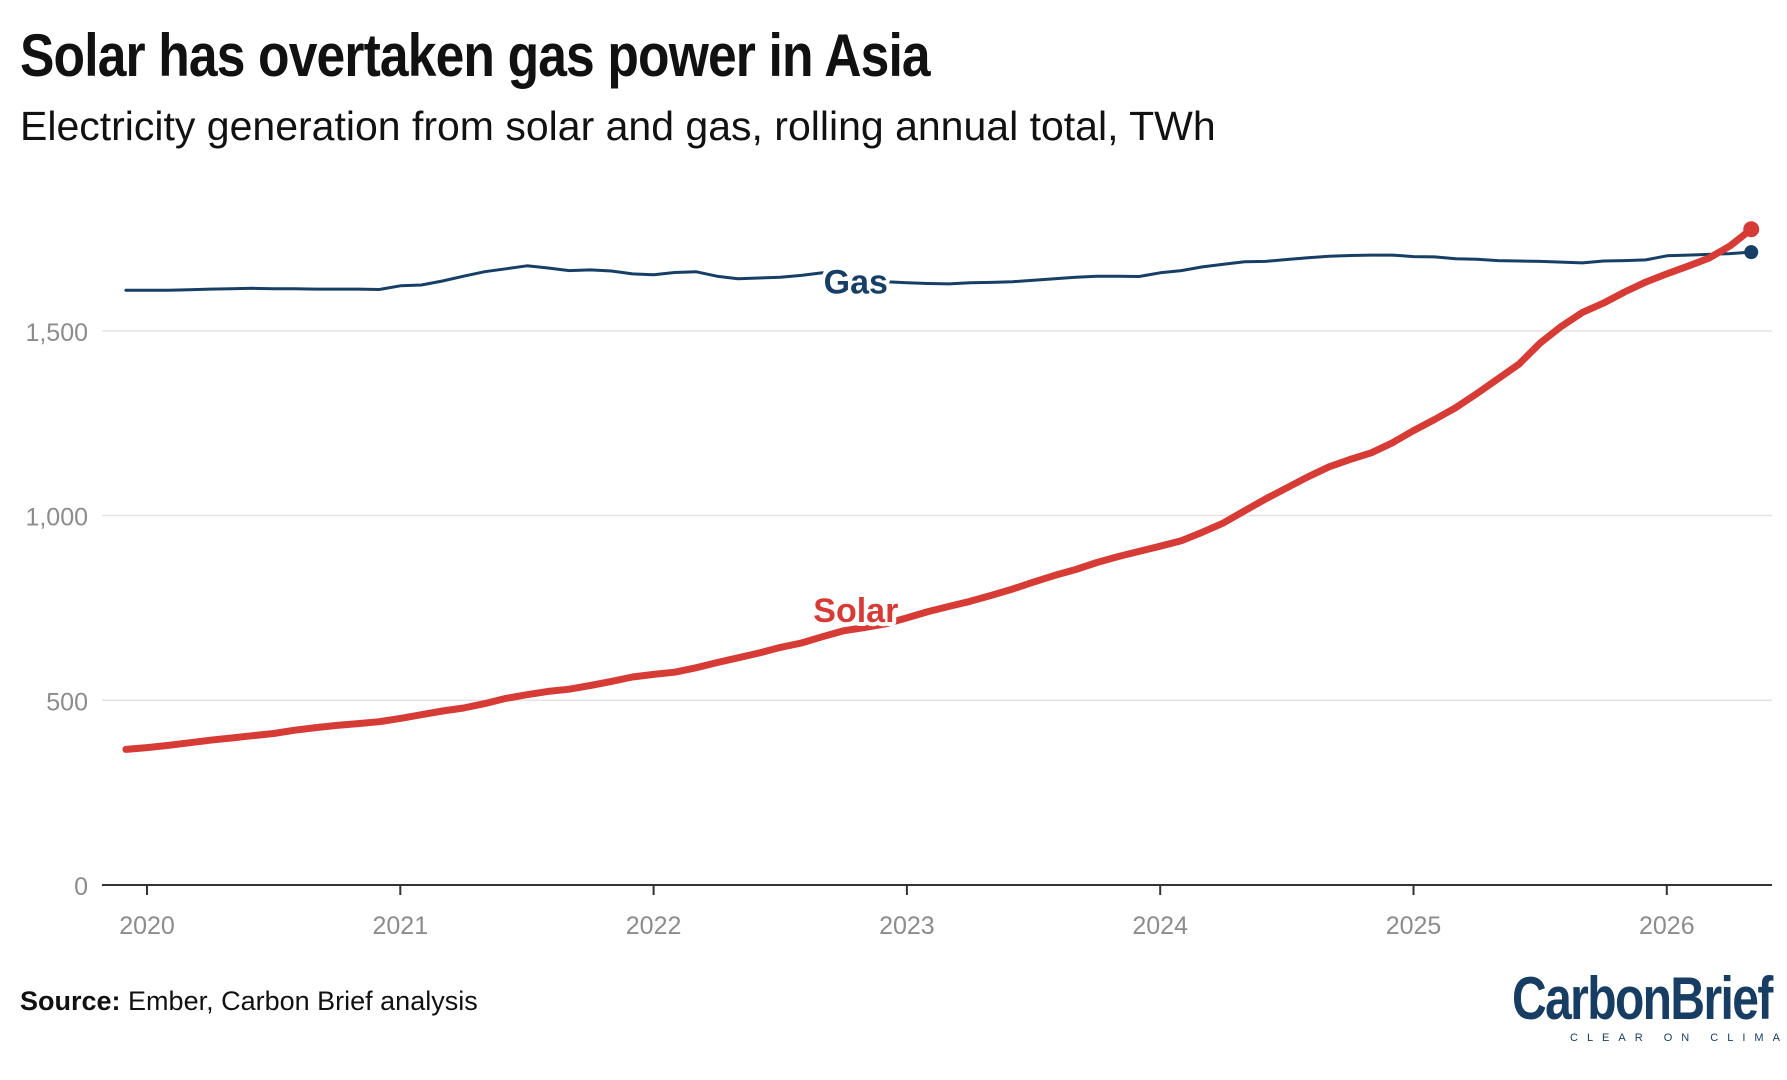 This screenshot has width=1787, height=1080. Describe the element at coordinates (1751, 252) in the screenshot. I see `gas-end-point` at that location.